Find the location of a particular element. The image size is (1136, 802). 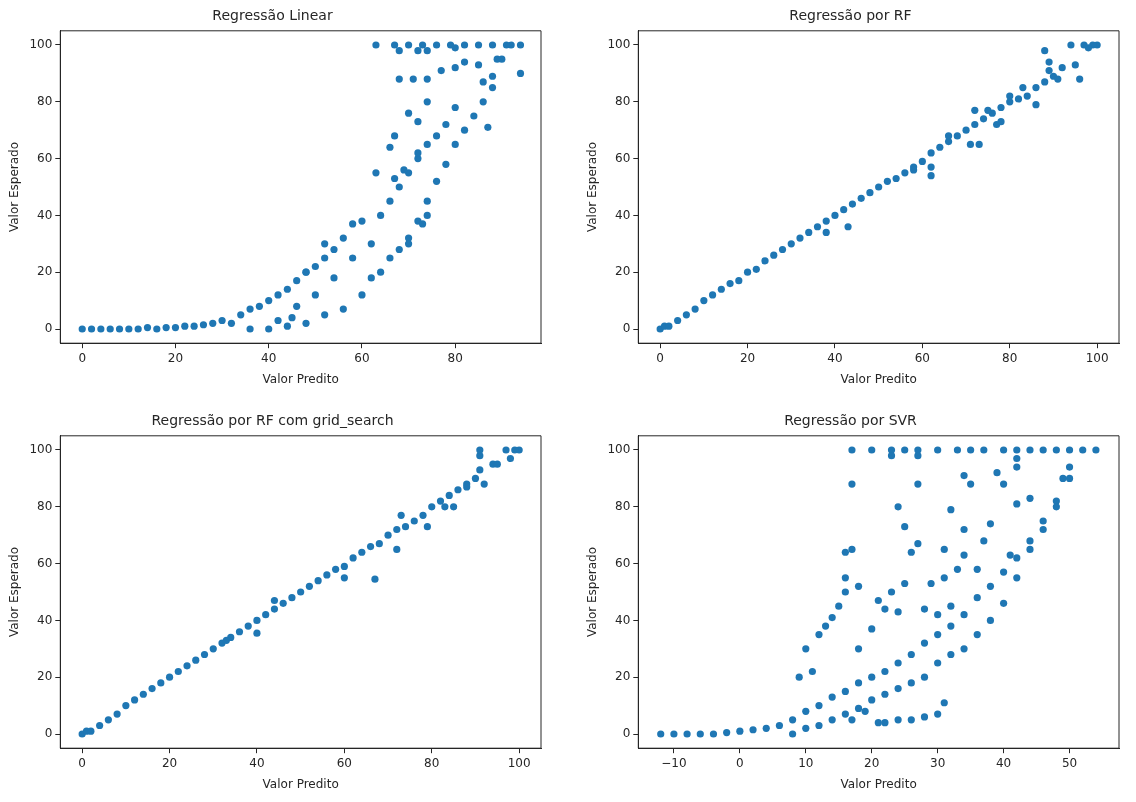

x-tick-label: 30 is located at coordinates (938, 762).